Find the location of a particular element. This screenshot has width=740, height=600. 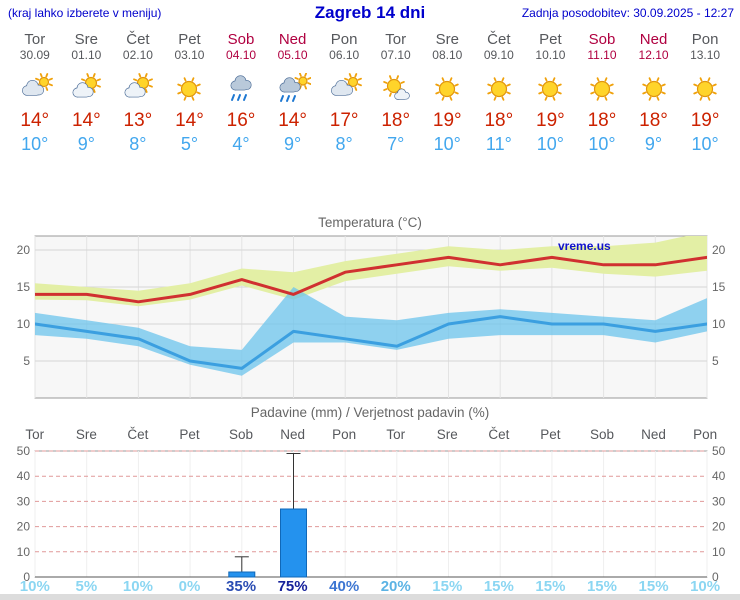

precip-ytick-left: 30 is located at coordinates (24, 501).